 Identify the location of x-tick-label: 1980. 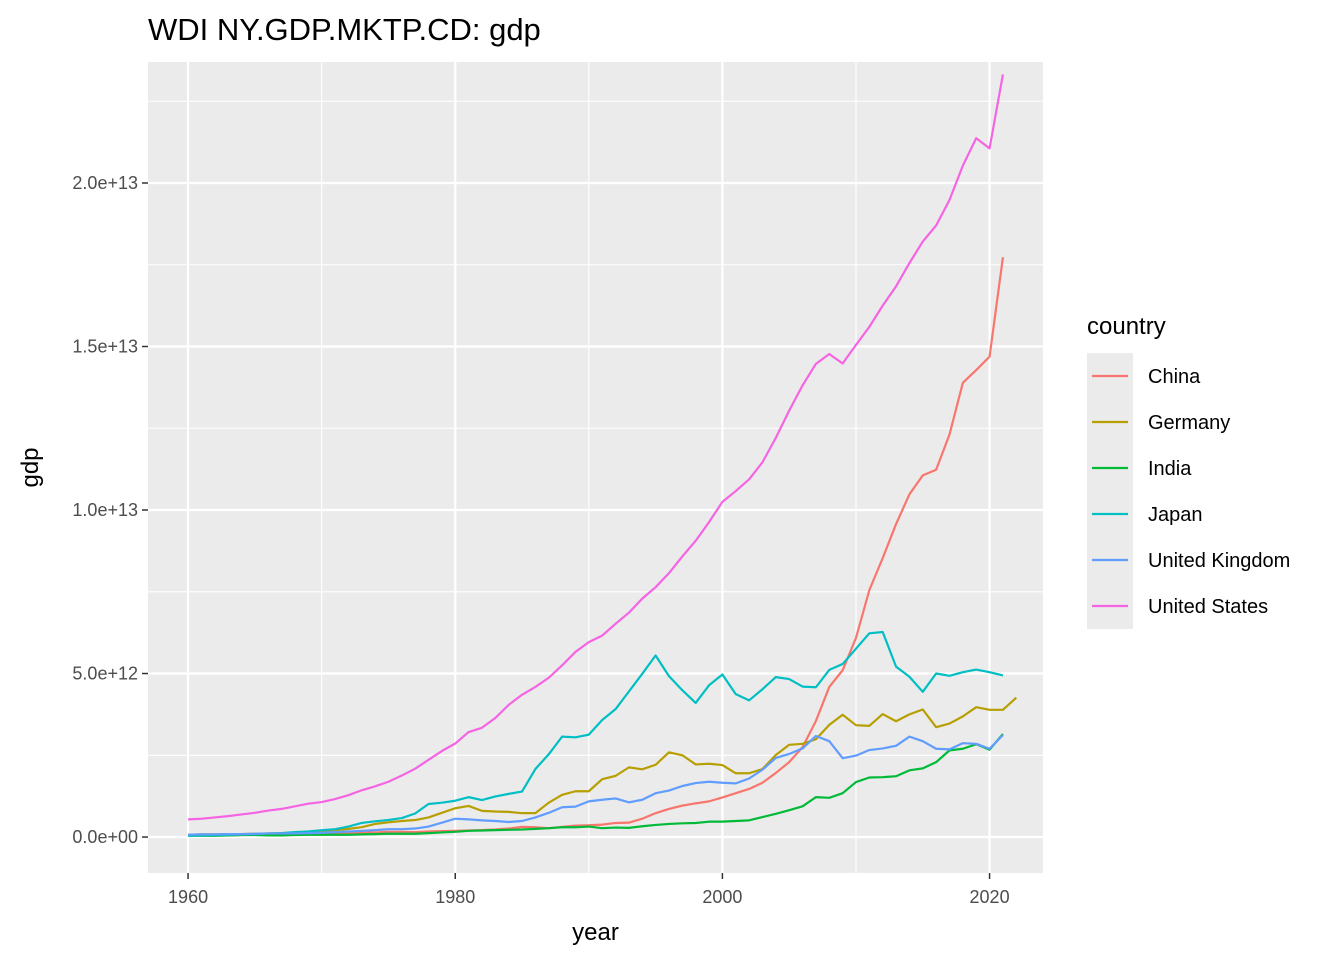
(455, 897).